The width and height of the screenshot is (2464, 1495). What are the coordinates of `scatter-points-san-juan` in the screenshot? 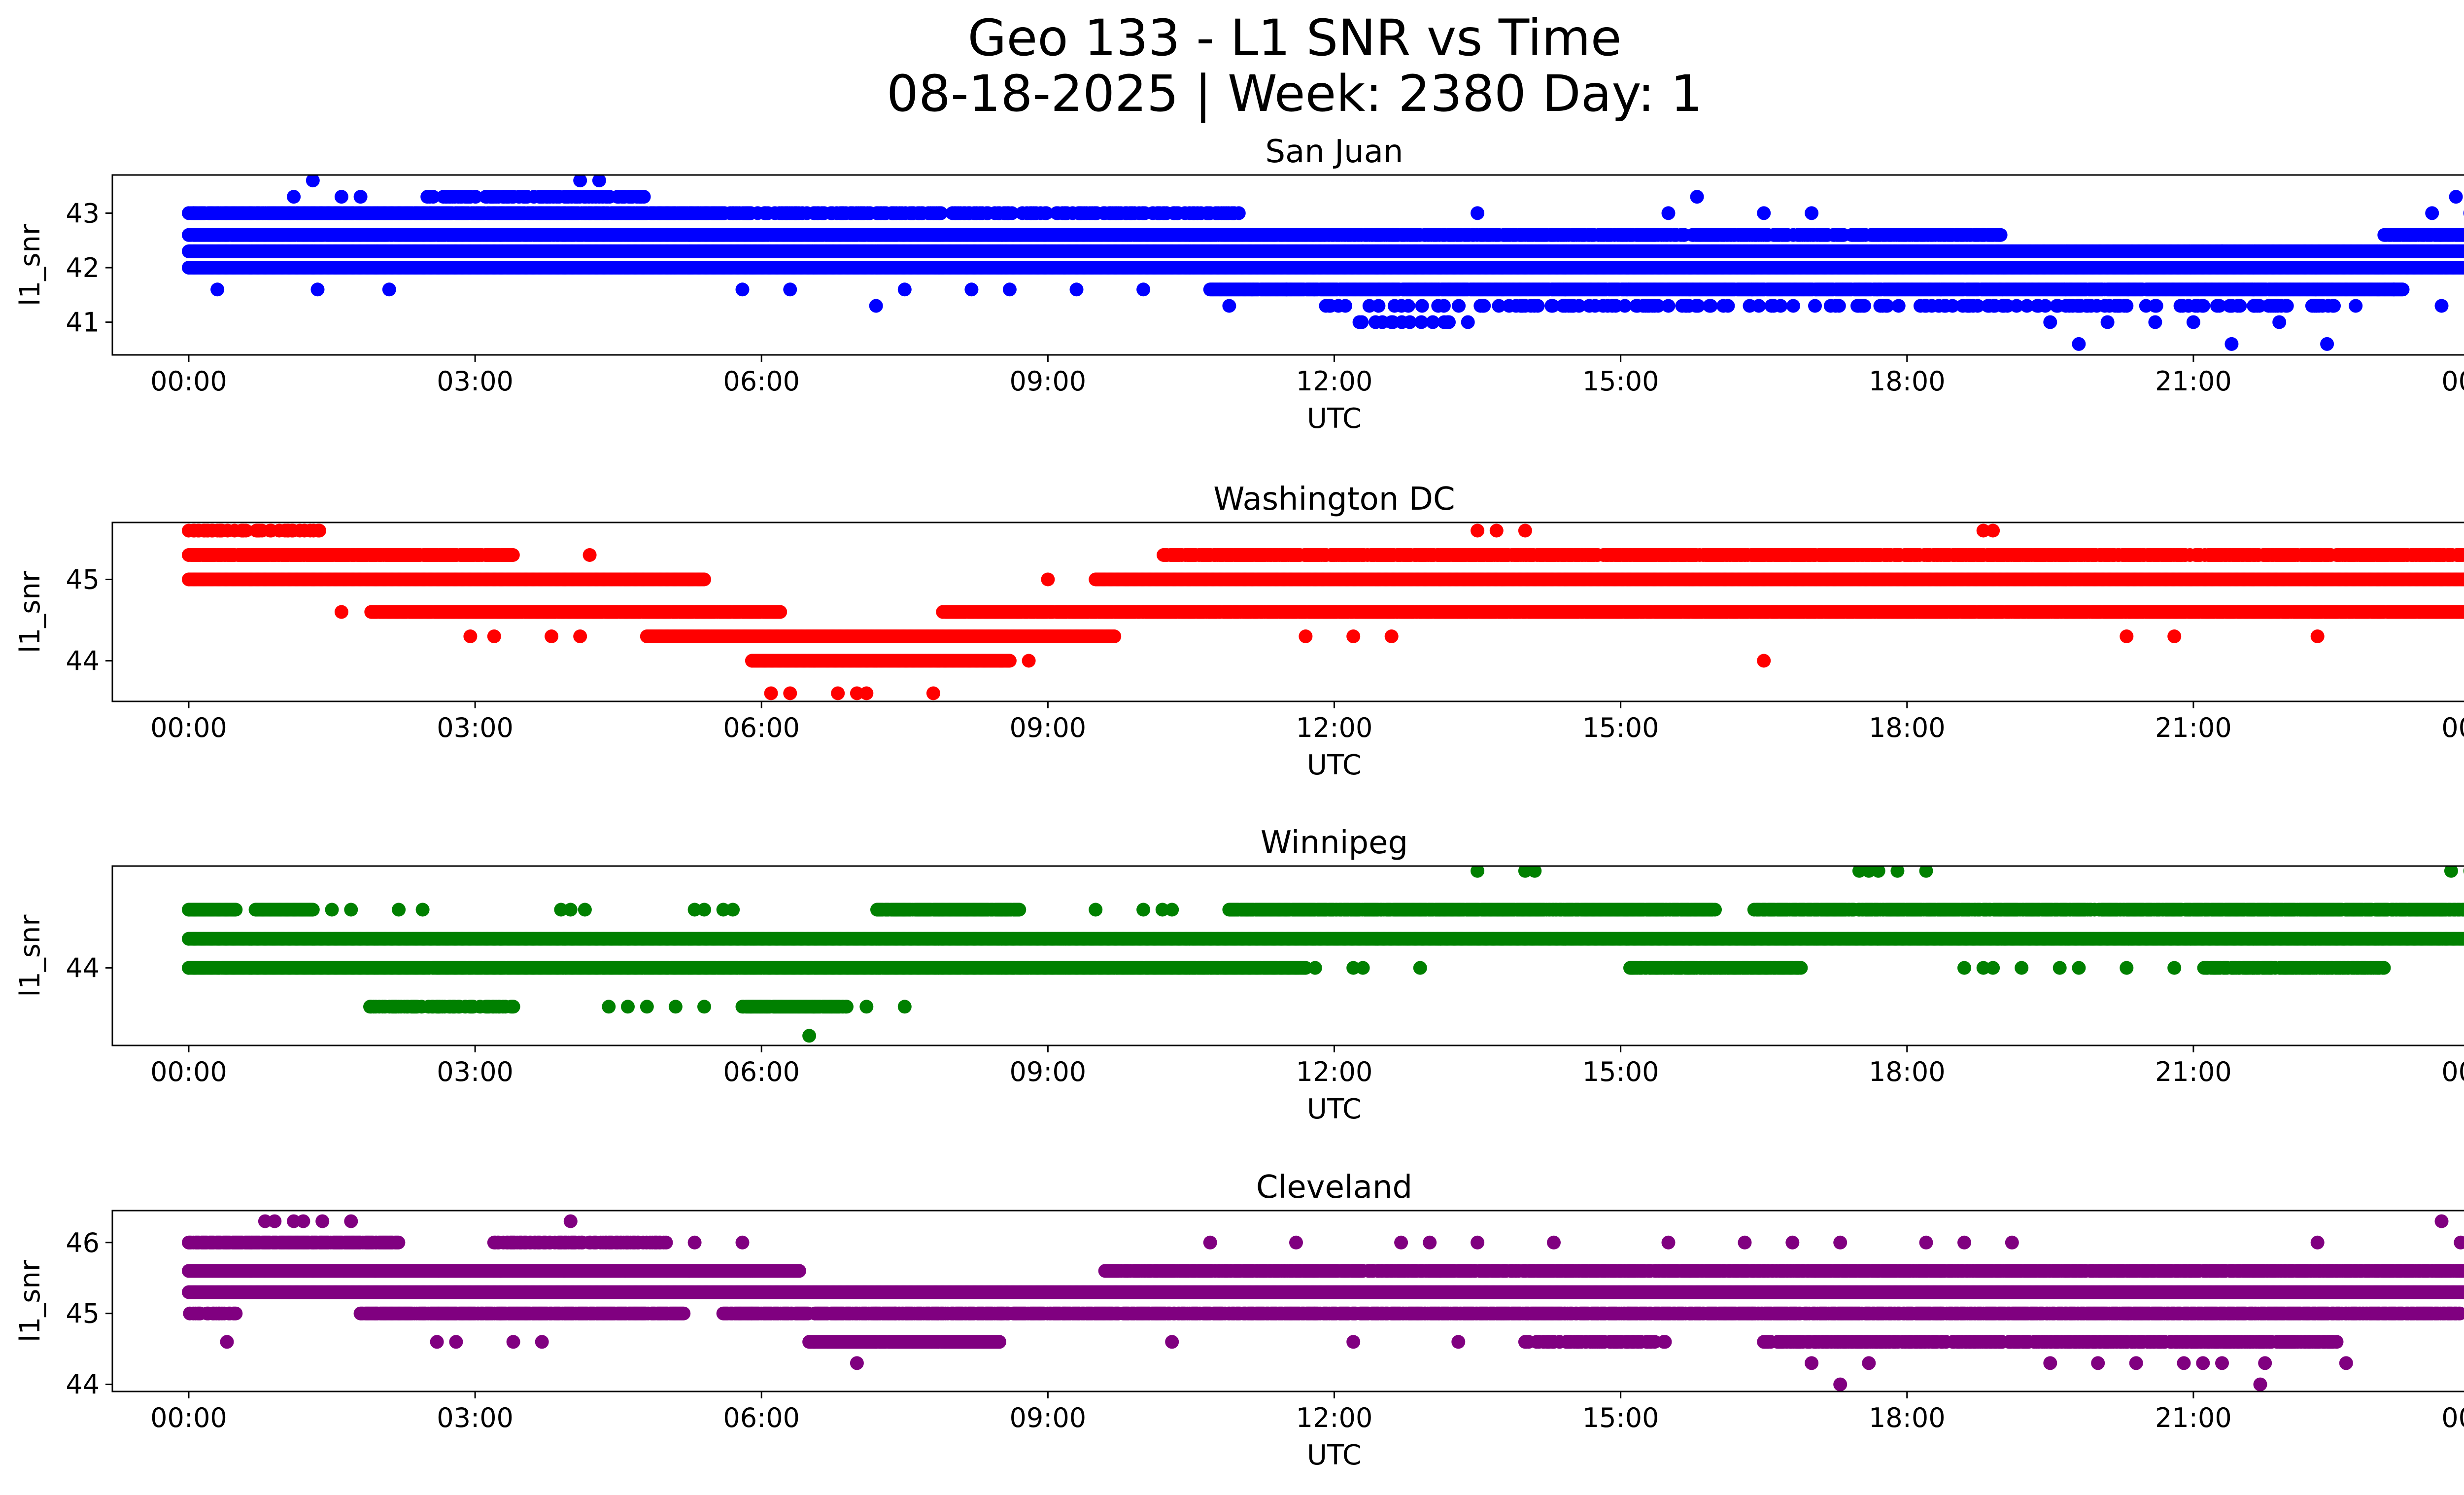 It's located at (1323, 263).